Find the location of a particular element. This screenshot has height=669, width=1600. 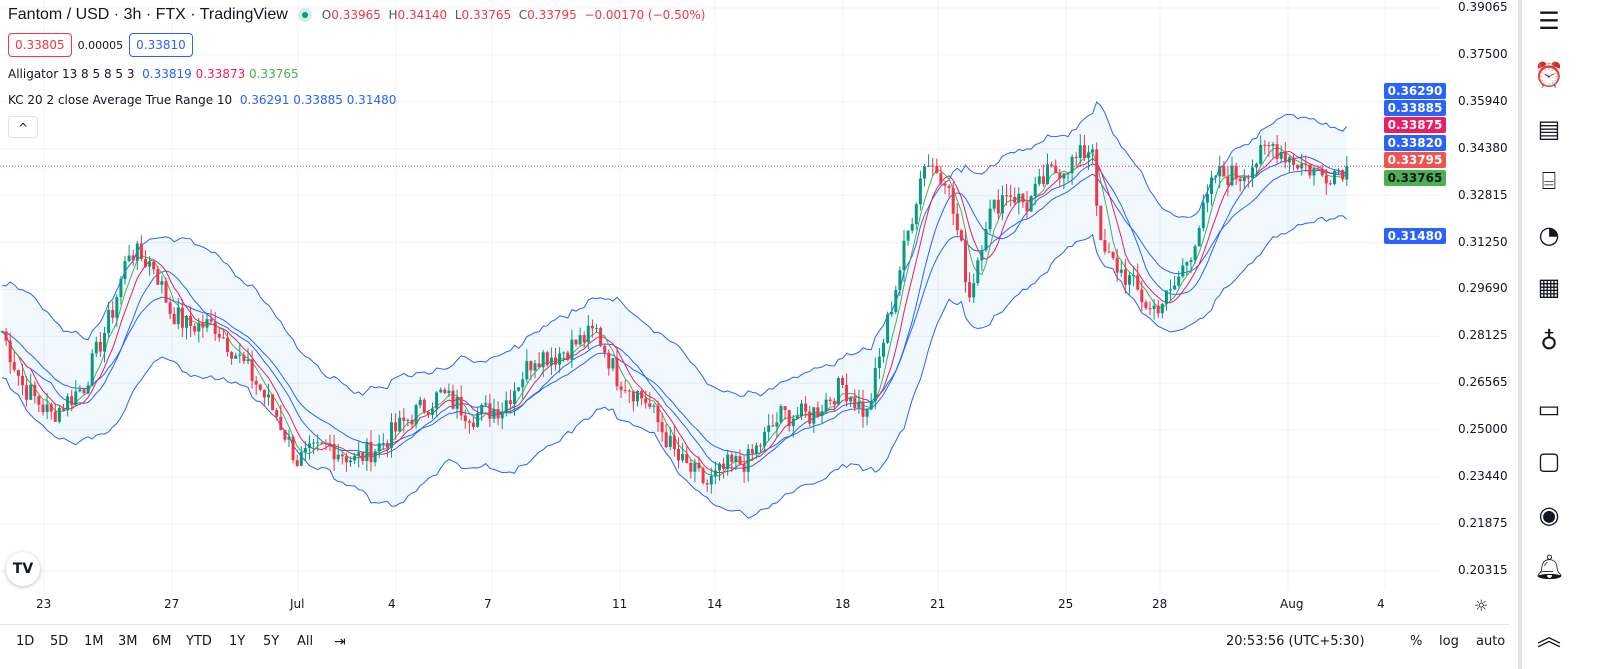

streams-icon: ◉ is located at coordinates (1549, 515).